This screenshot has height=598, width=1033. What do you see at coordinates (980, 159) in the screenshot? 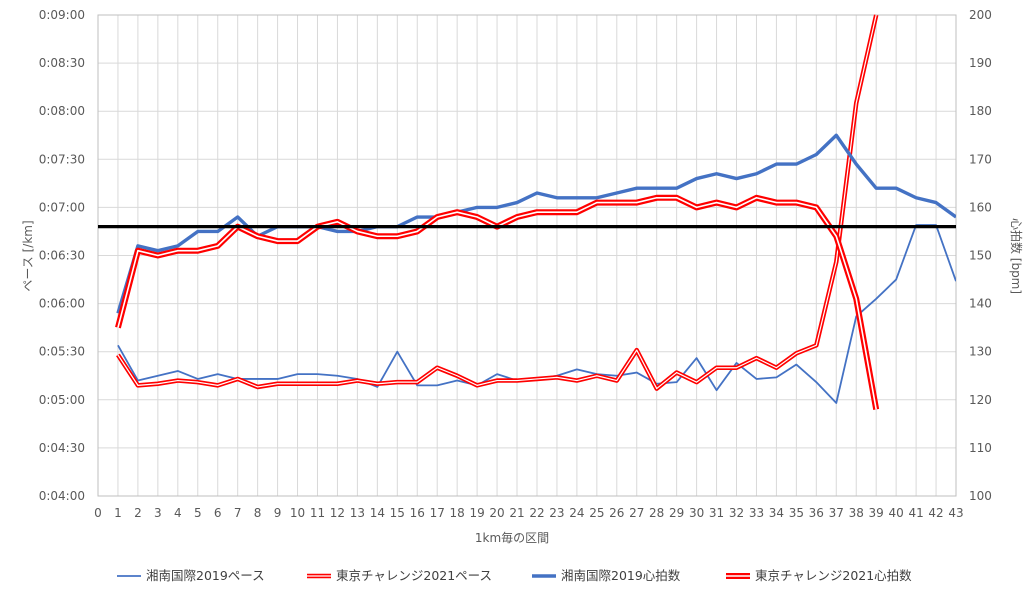
I see `right-tick-label: 170` at bounding box center [980, 159].